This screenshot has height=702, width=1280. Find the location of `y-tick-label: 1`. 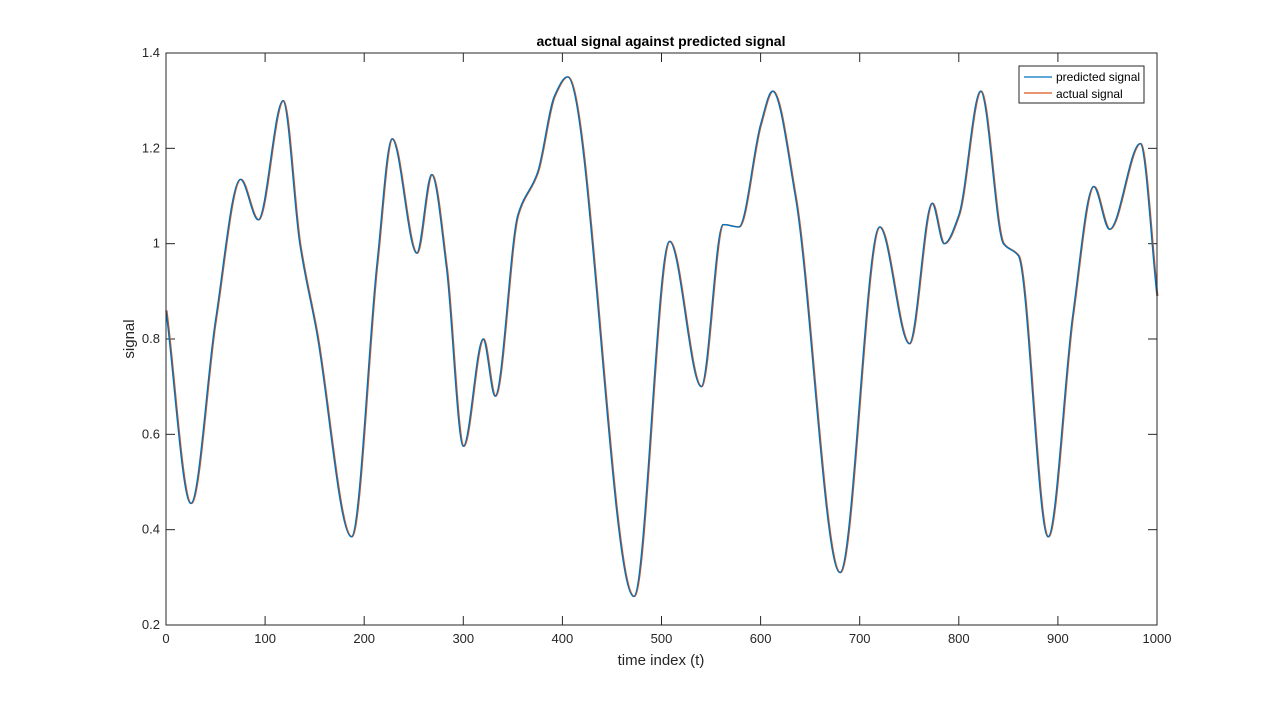

y-tick-label: 1 is located at coordinates (156, 243).